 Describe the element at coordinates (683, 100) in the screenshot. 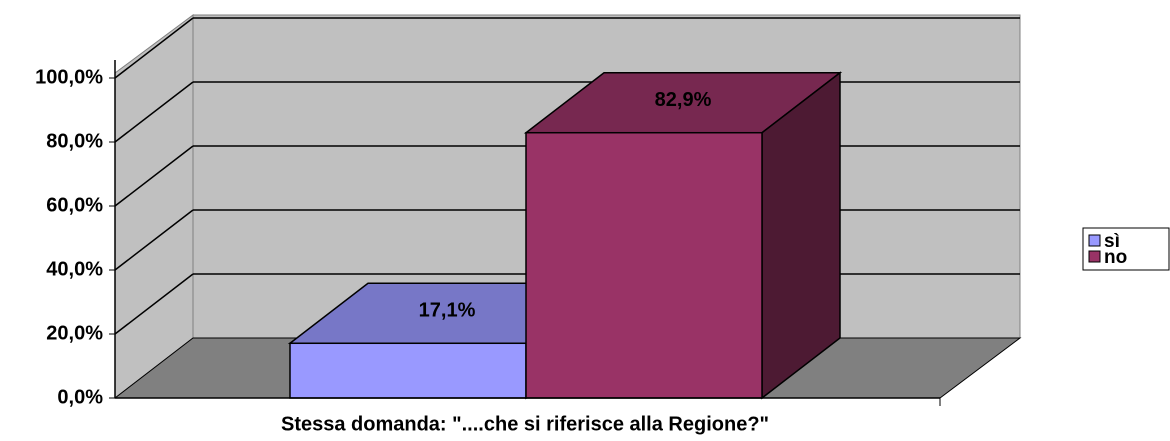

I see `value-label: 82,9%` at that location.